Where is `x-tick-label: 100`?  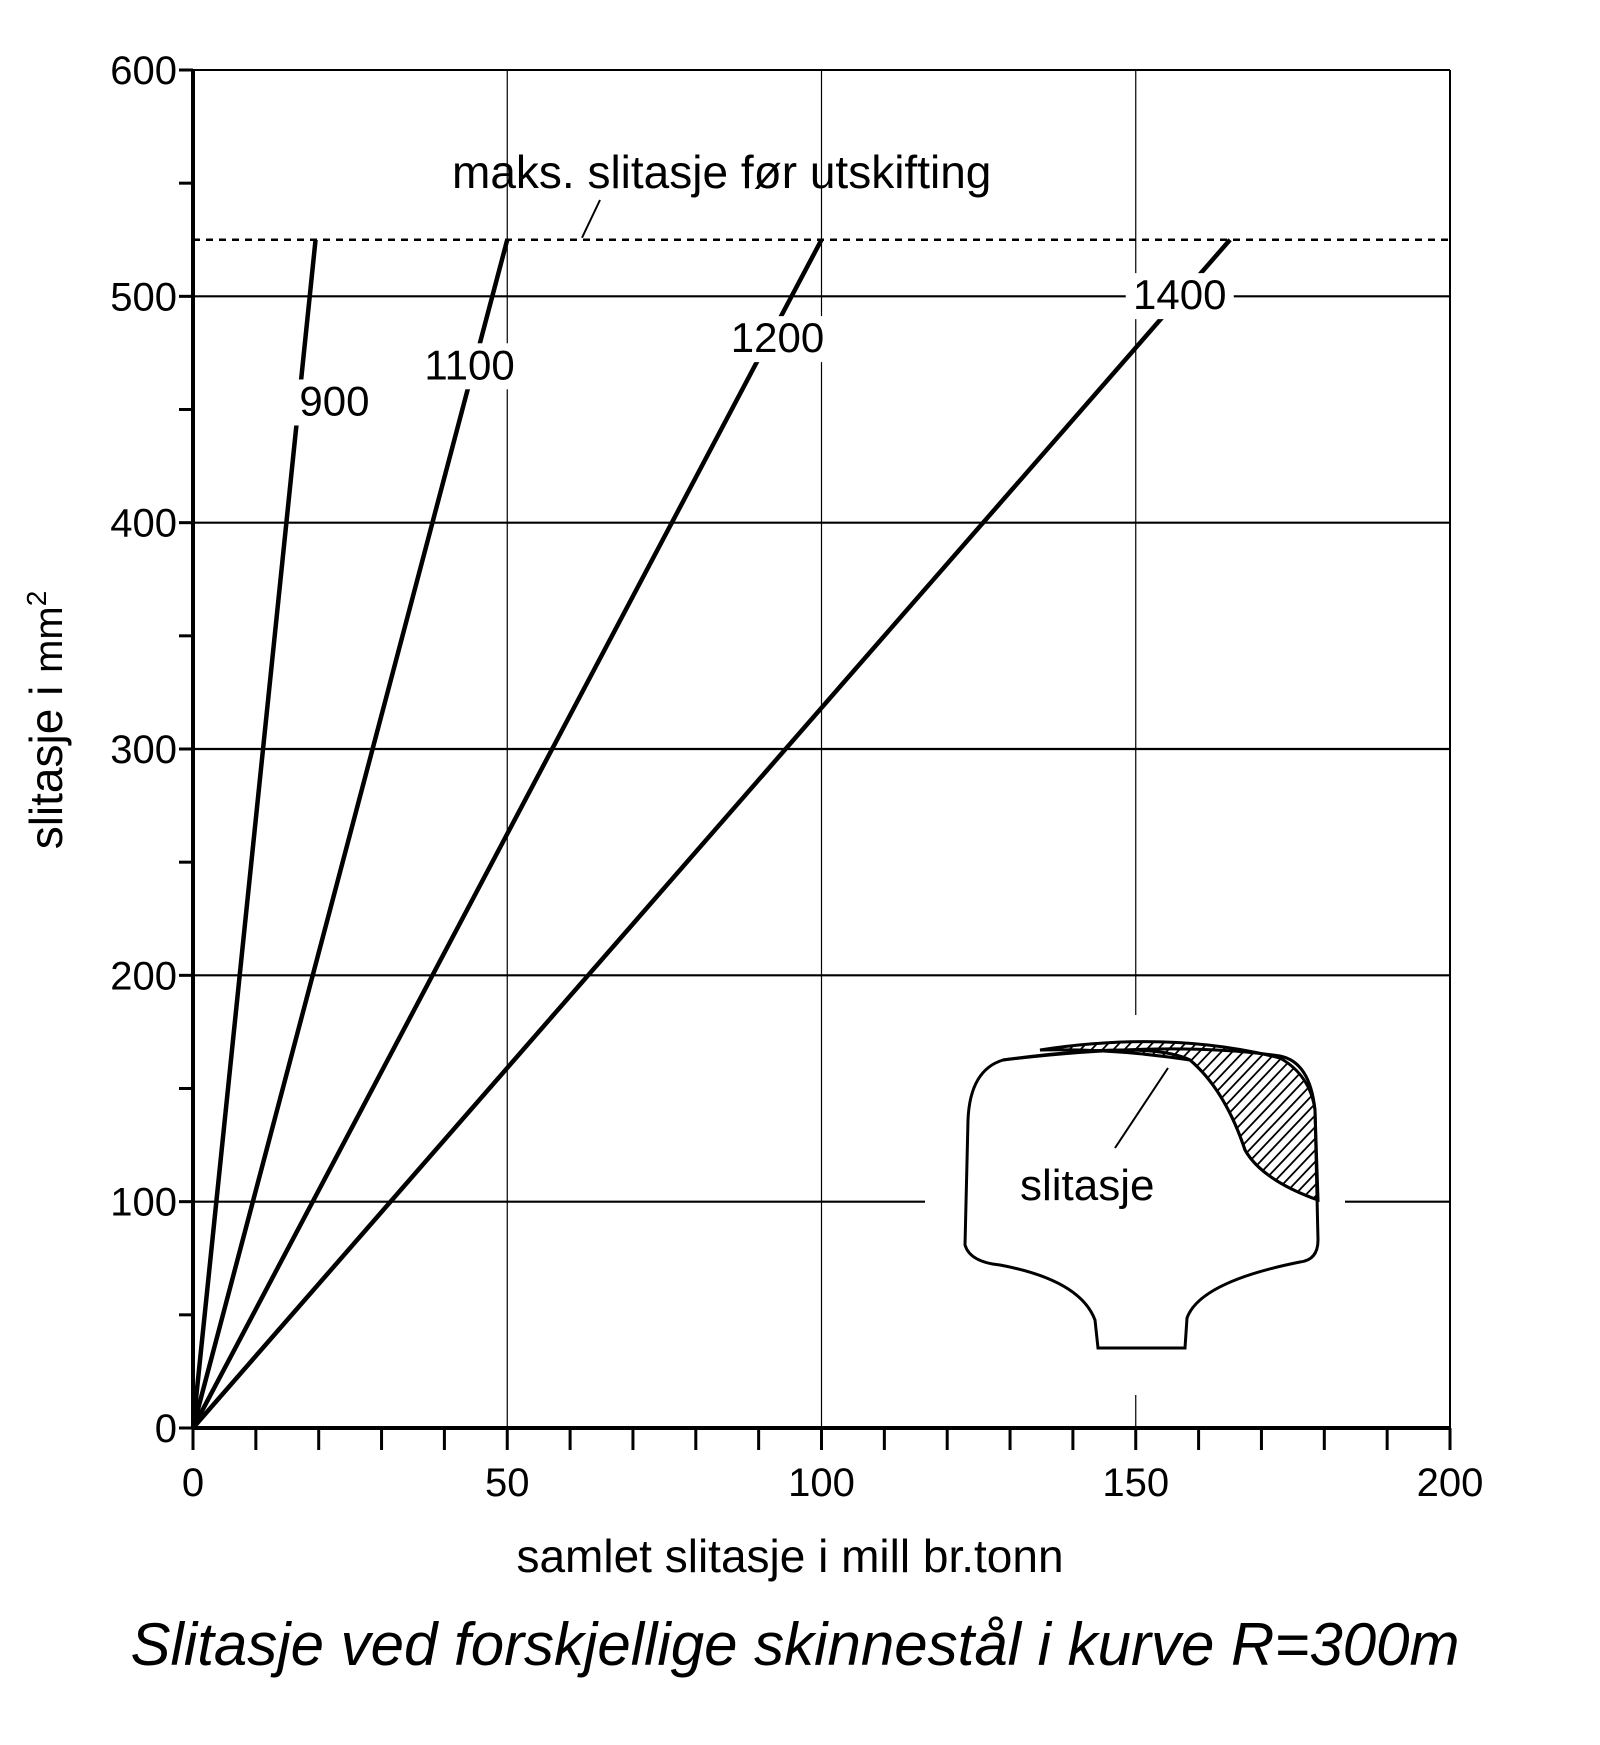
x-tick-label: 100 is located at coordinates (821, 1483).